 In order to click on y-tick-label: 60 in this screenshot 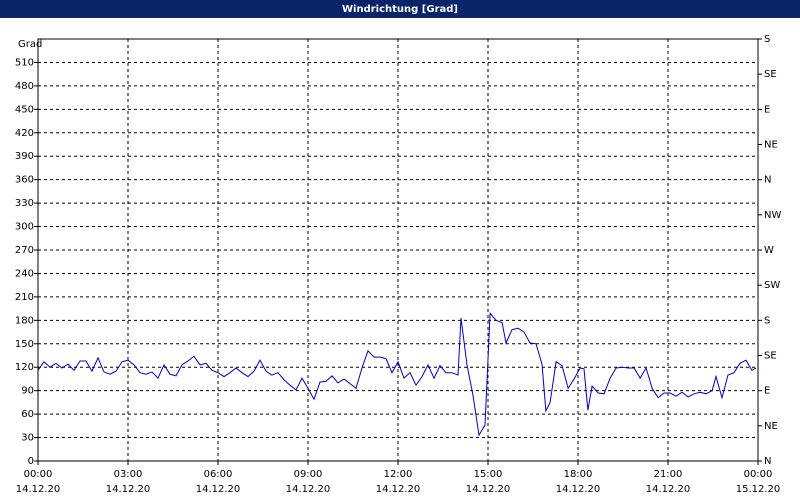, I will do `click(27, 414)`.